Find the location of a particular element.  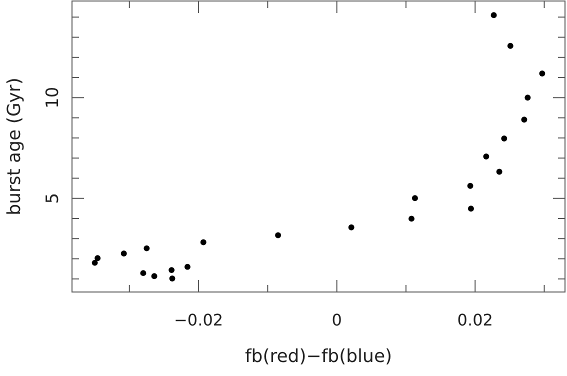

x-tick-label: −0.02 is located at coordinates (199, 320).